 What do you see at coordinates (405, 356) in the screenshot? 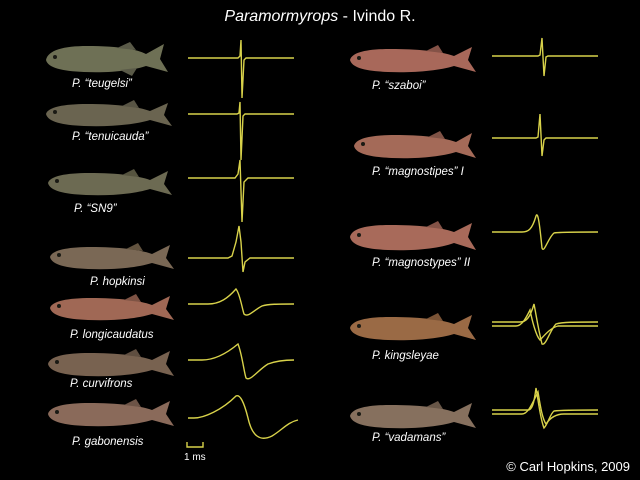
I see `species-label: P. kingsleyae` at bounding box center [405, 356].